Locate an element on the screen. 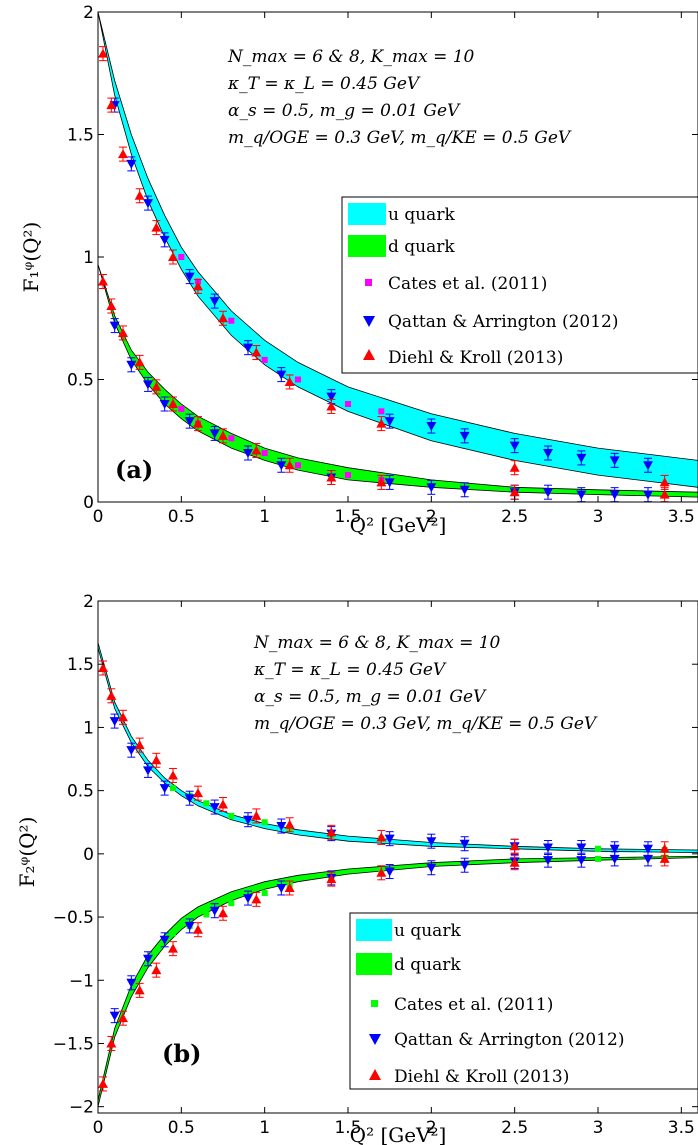 This screenshot has height=1145, width=698. panel-a-legend-swatch-u is located at coordinates (367, 214).